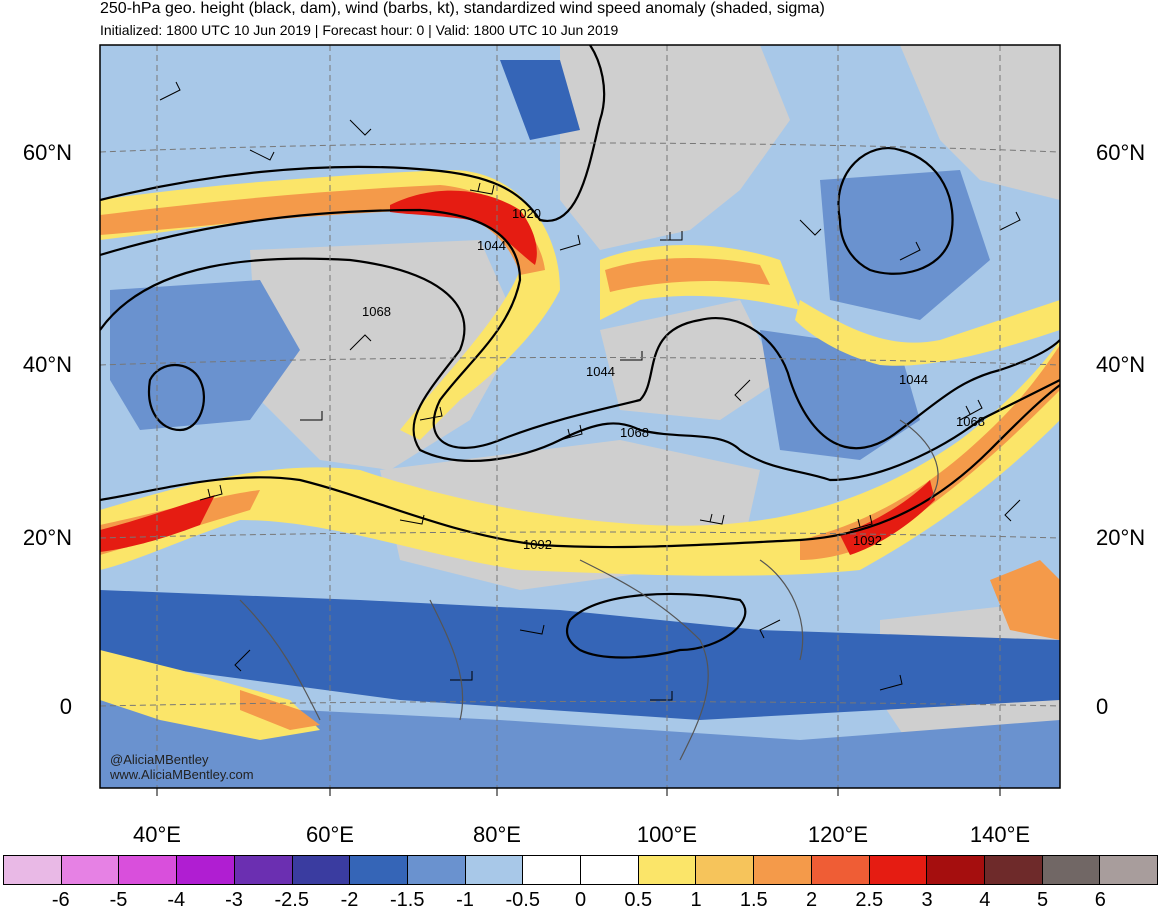 Image resolution: width=1160 pixels, height=913 pixels. What do you see at coordinates (522, 900) in the screenshot?
I see `colorbar-tick-label: -0.5` at bounding box center [522, 900].